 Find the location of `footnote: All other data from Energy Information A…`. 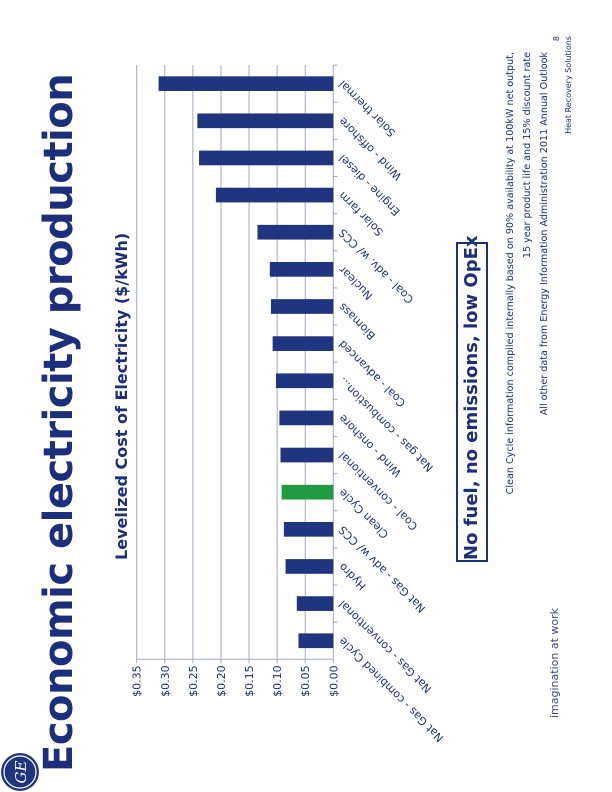

footnote: All other data from Energy Information A… is located at coordinates (544, 234).